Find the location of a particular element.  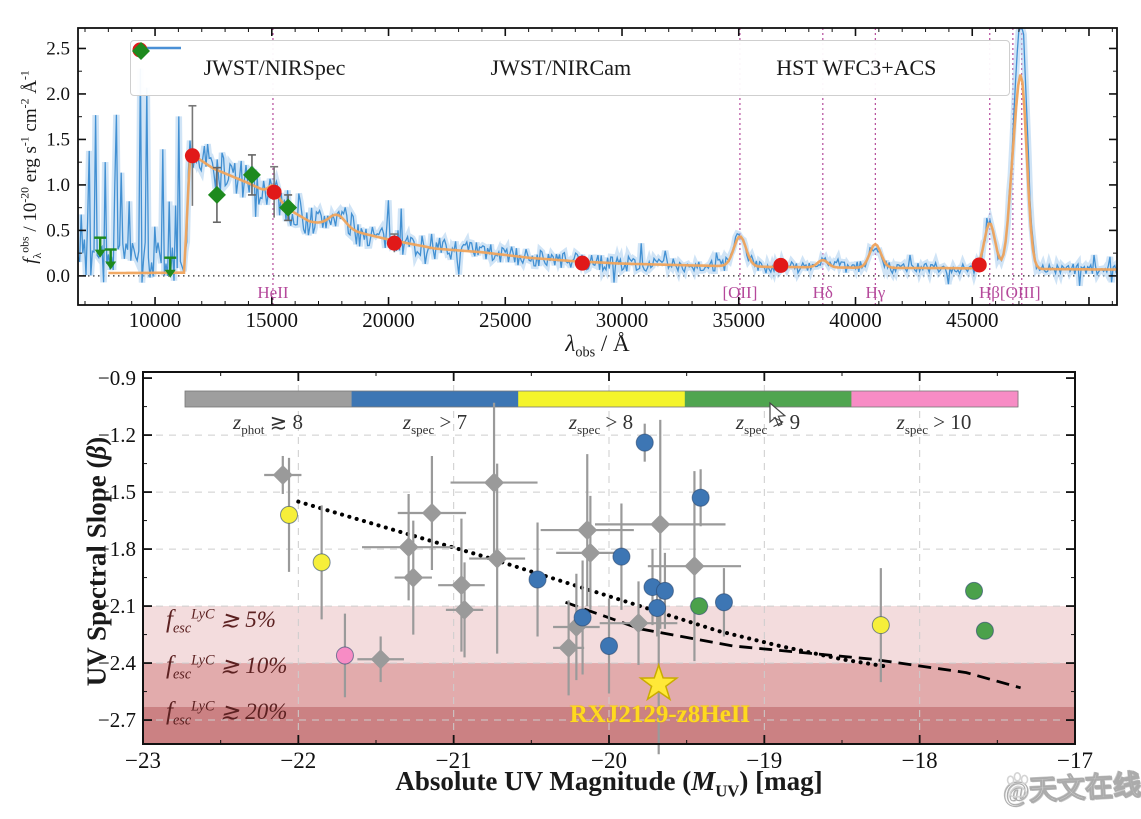

colorbar-label-zspec10: zspec > 10 is located at coordinates (934, 424).